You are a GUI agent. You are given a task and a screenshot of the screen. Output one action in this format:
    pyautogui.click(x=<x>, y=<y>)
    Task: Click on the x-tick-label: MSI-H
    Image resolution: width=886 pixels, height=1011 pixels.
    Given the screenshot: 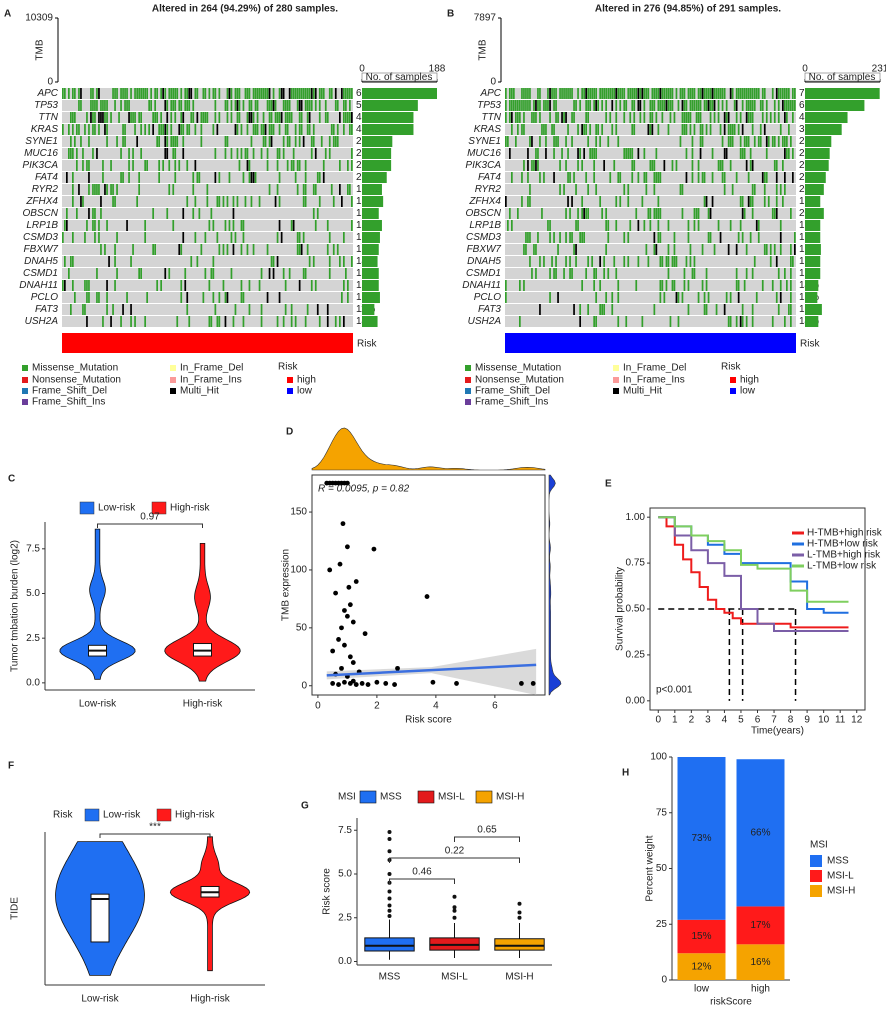 What is the action you would take?
    pyautogui.click(x=519, y=977)
    